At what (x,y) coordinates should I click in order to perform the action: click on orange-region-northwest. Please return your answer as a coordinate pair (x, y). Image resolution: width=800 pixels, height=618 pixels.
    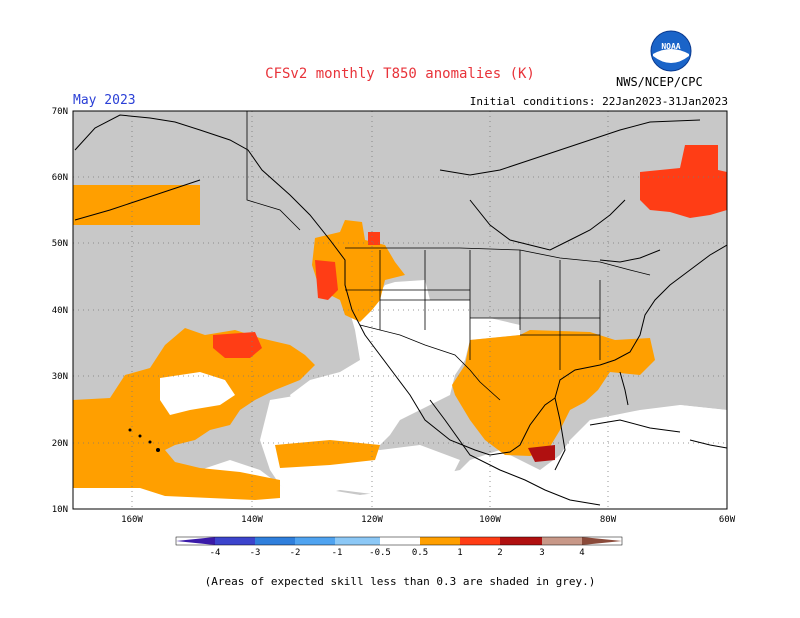
    Looking at the image, I should click on (358, 271).